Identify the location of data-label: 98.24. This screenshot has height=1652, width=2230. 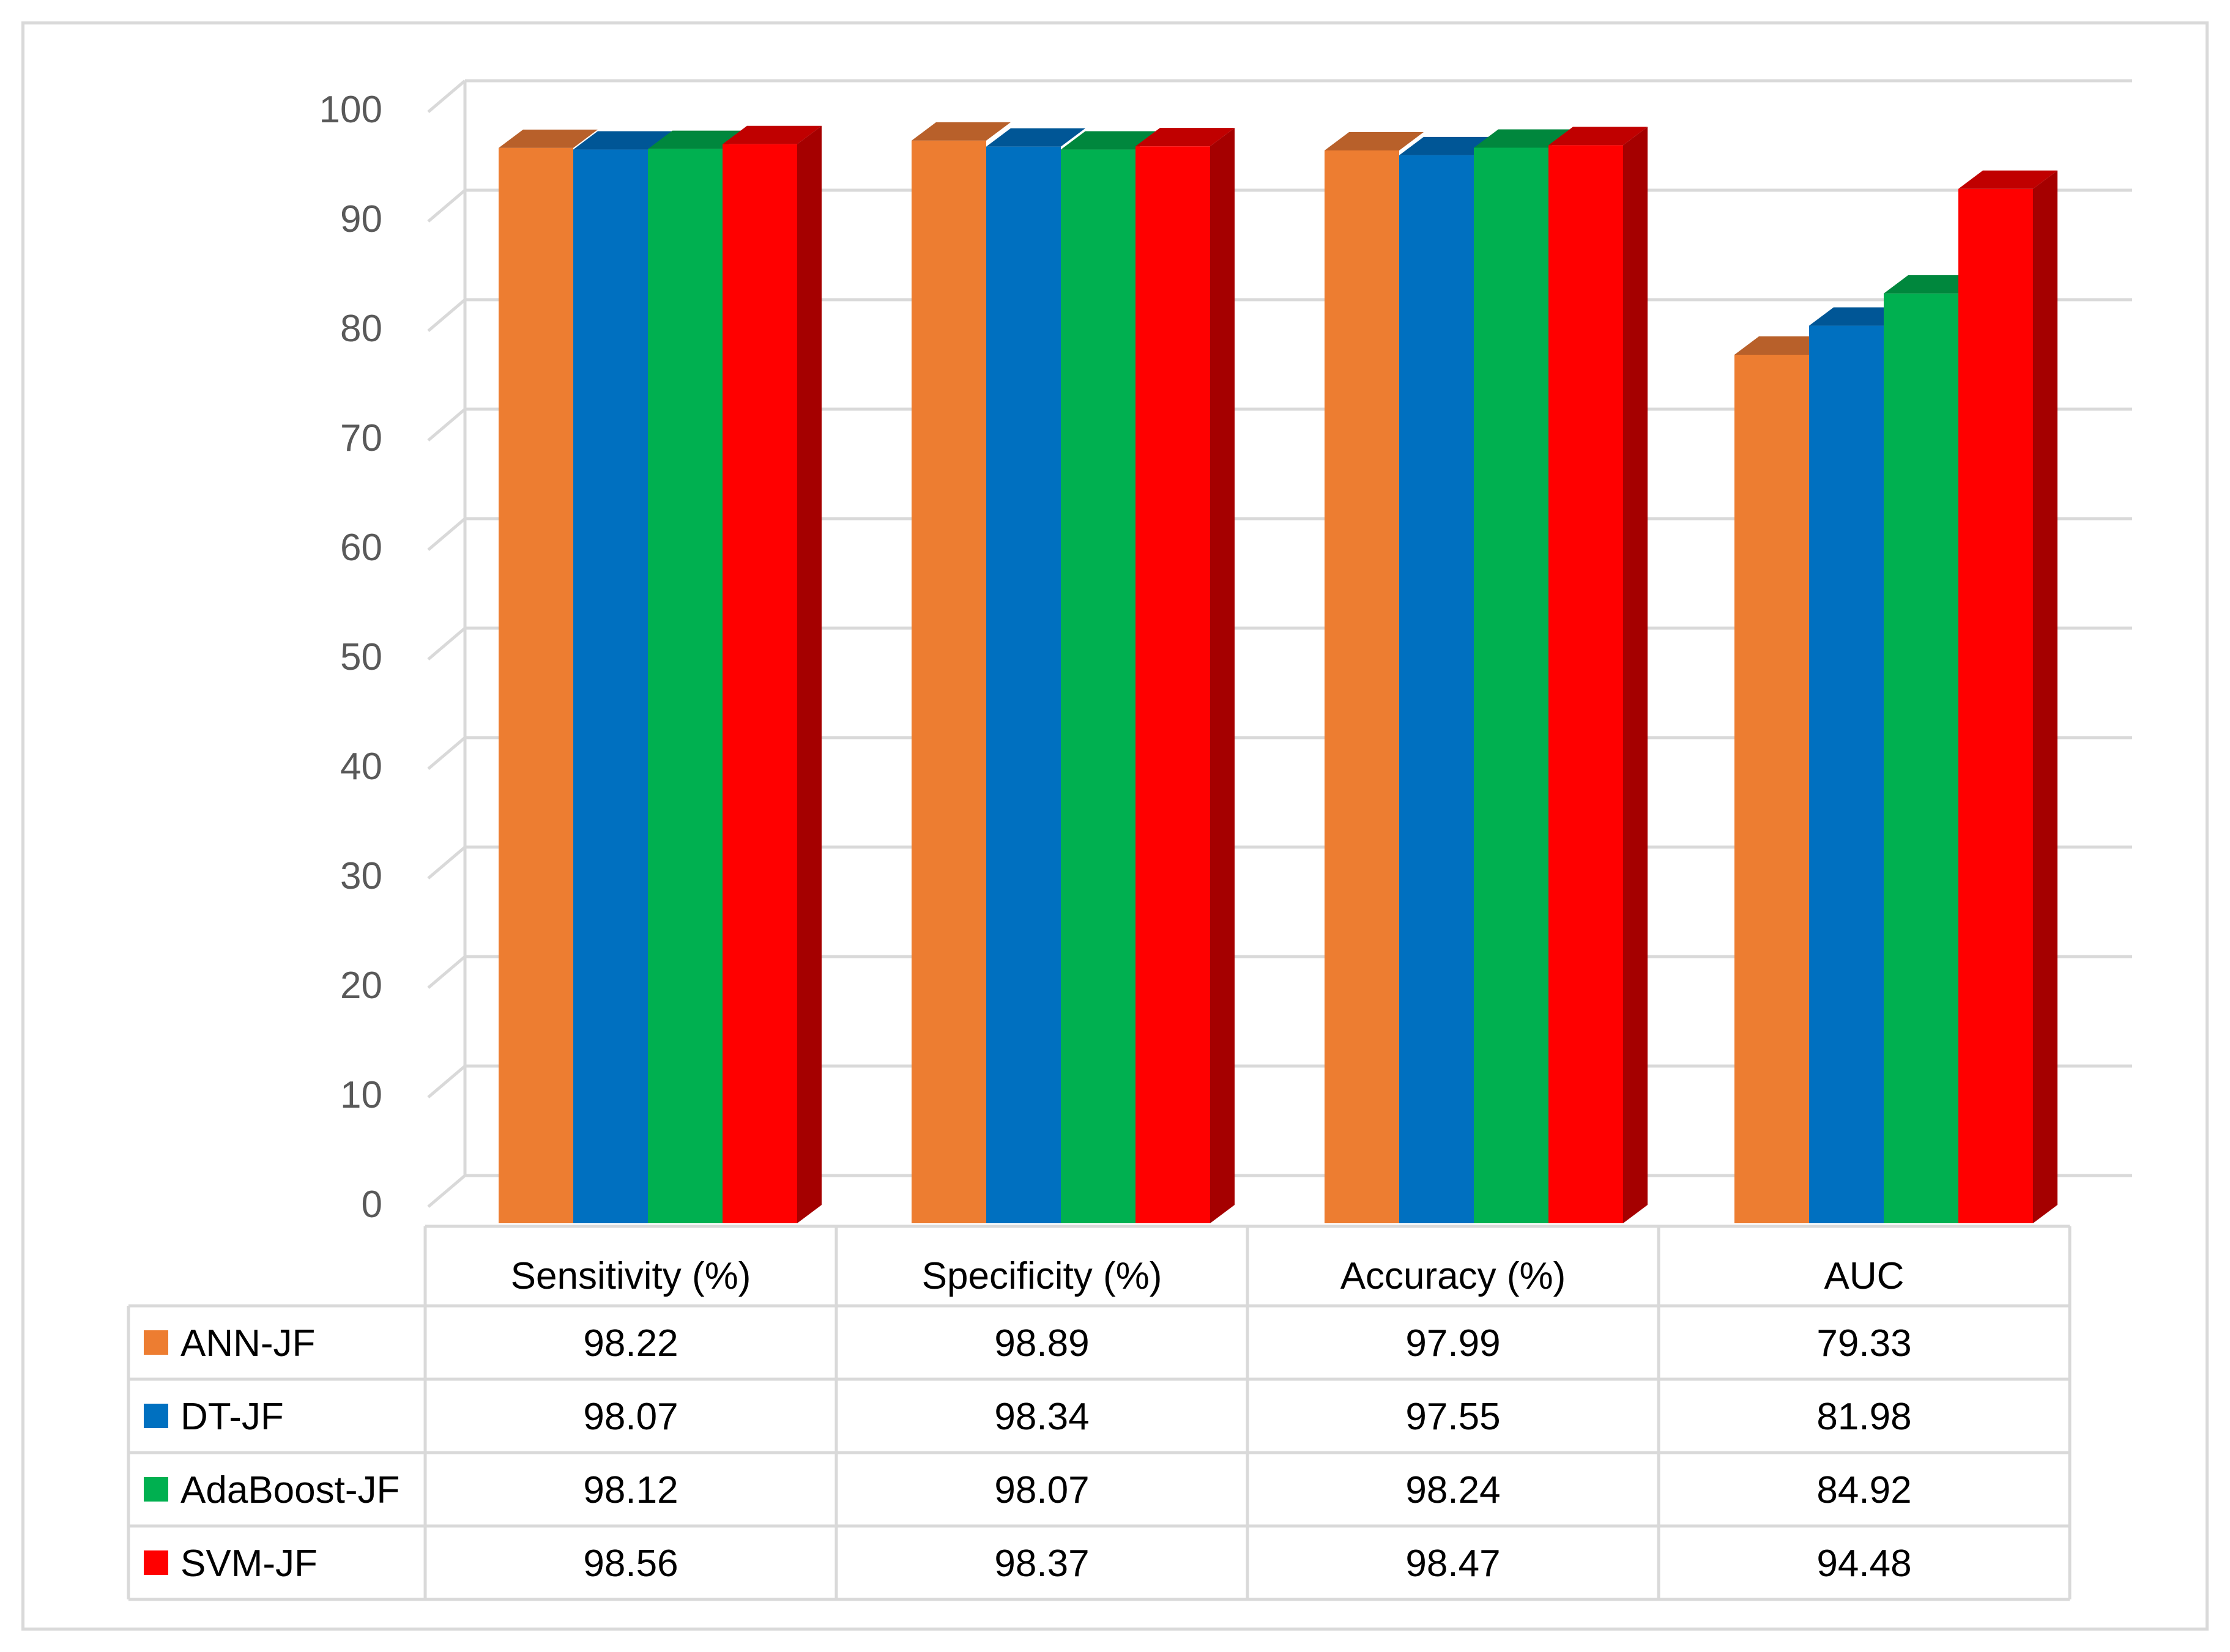
(1452, 1490).